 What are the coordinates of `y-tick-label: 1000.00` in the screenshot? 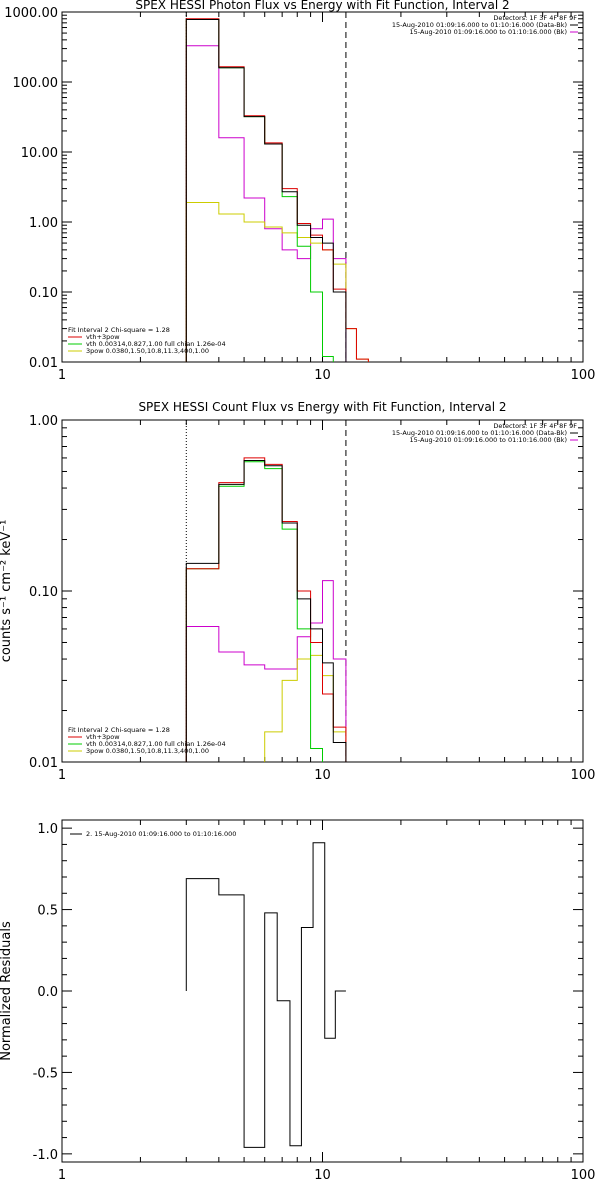 It's located at (31, 13).